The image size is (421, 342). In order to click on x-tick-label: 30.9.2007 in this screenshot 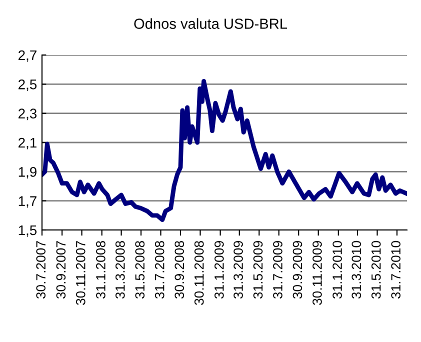, I will do `click(61, 270)`.